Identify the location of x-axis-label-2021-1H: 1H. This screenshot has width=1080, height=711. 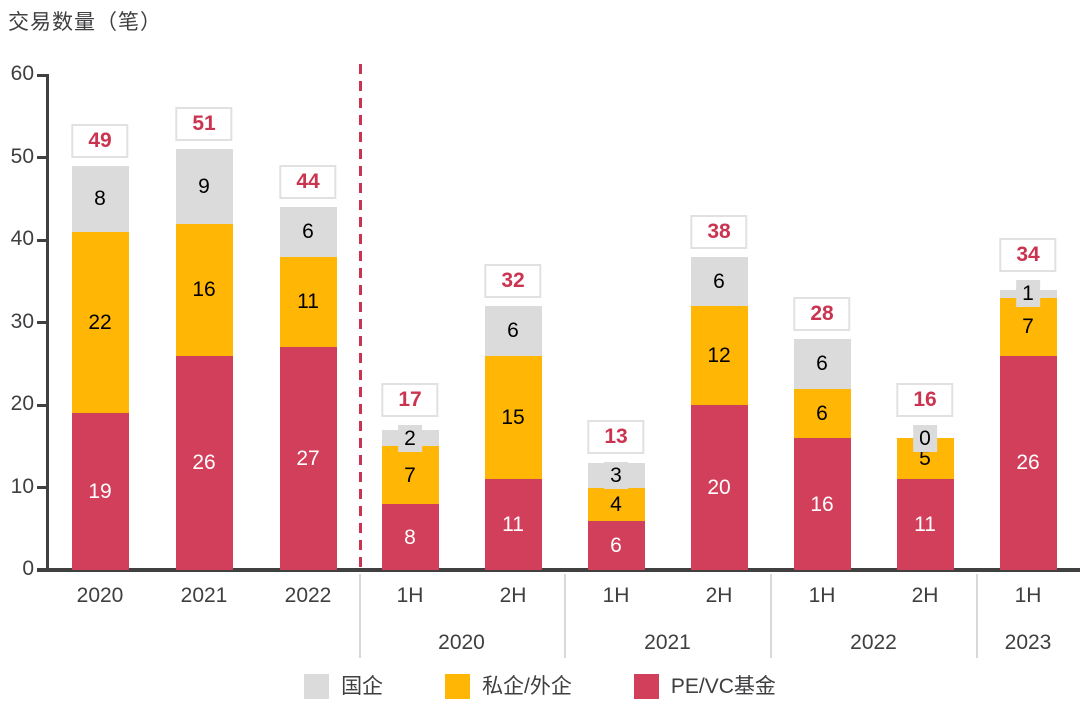
(616, 595).